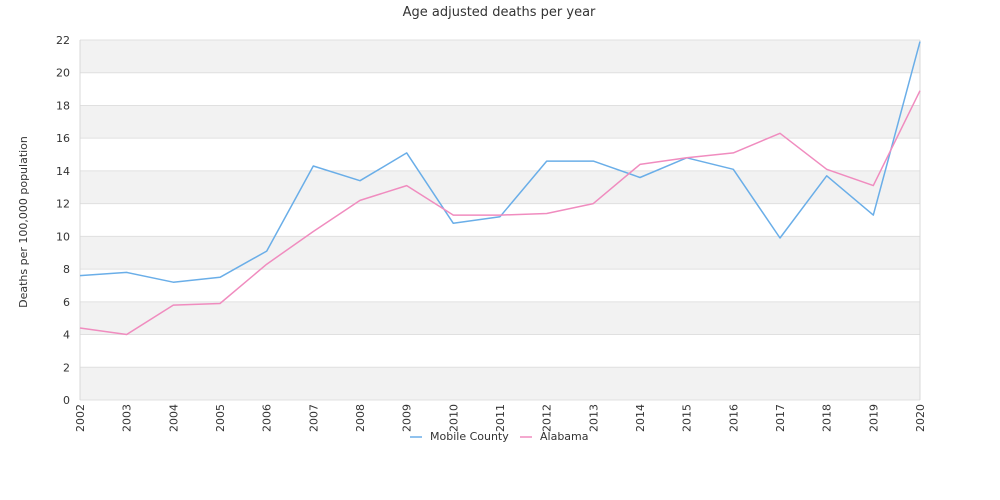 The image size is (1000, 500). What do you see at coordinates (173, 418) in the screenshot?
I see `x-tick-label: 2004` at bounding box center [173, 418].